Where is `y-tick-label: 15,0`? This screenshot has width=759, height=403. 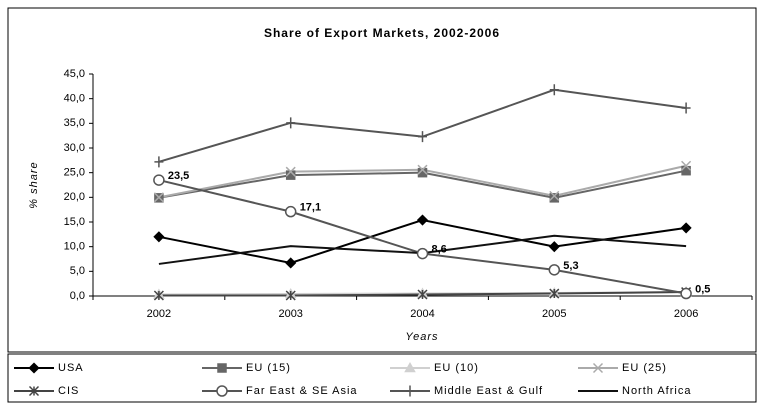 y-tick-label: 15,0 is located at coordinates (74, 222).